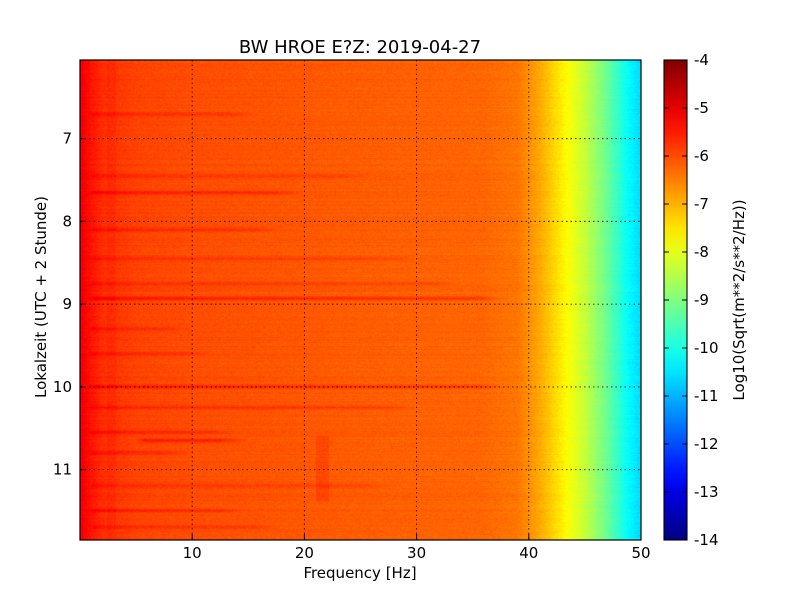 This screenshot has width=800, height=600. Describe the element at coordinates (62, 387) in the screenshot. I see `y-tick-label: 10` at that location.